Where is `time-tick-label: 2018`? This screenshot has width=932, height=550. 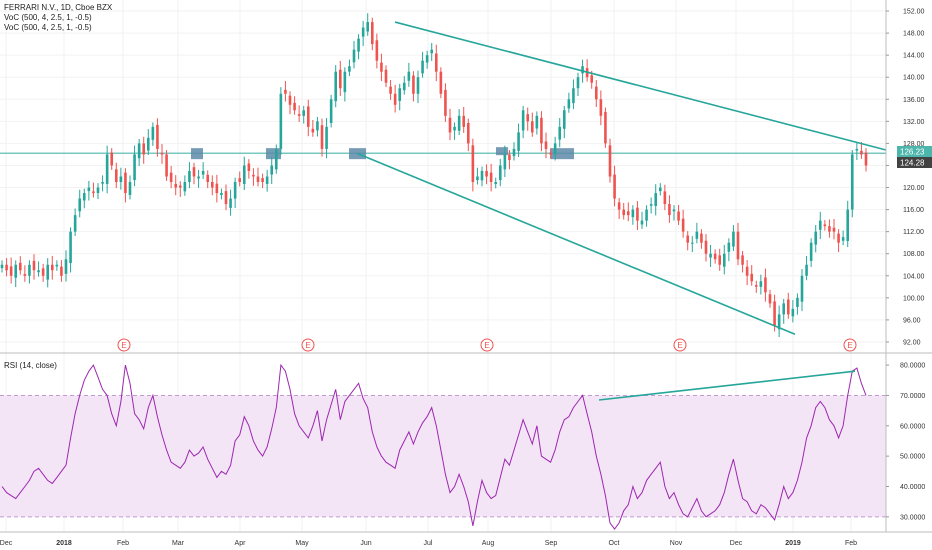 time-tick-label: 2018 is located at coordinates (64, 543).